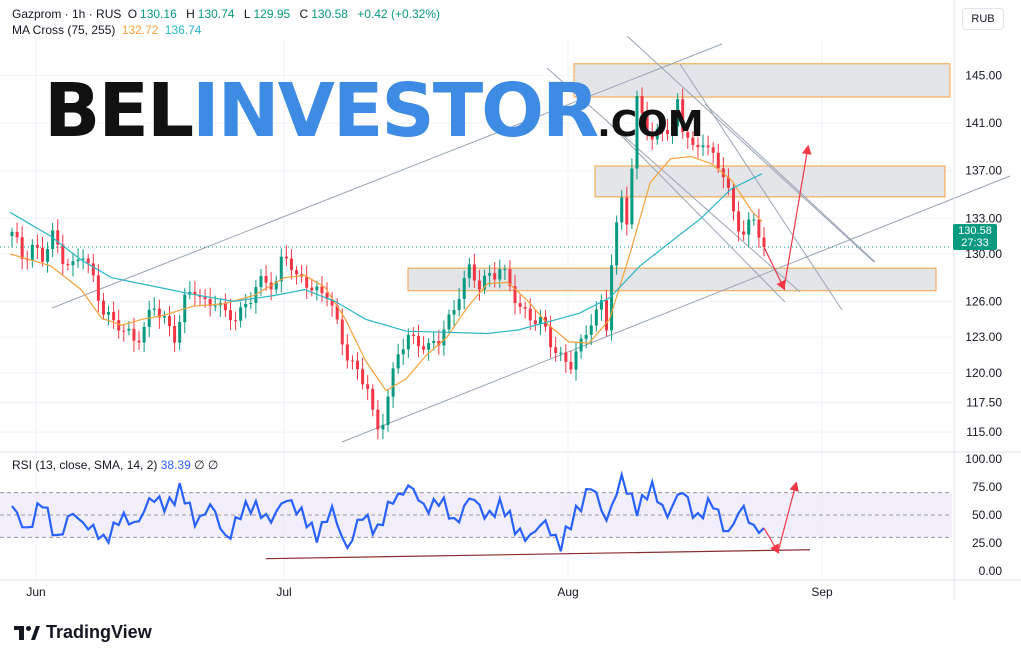  Describe the element at coordinates (987, 487) in the screenshot. I see `rsi-tick-label: 75.00` at that location.